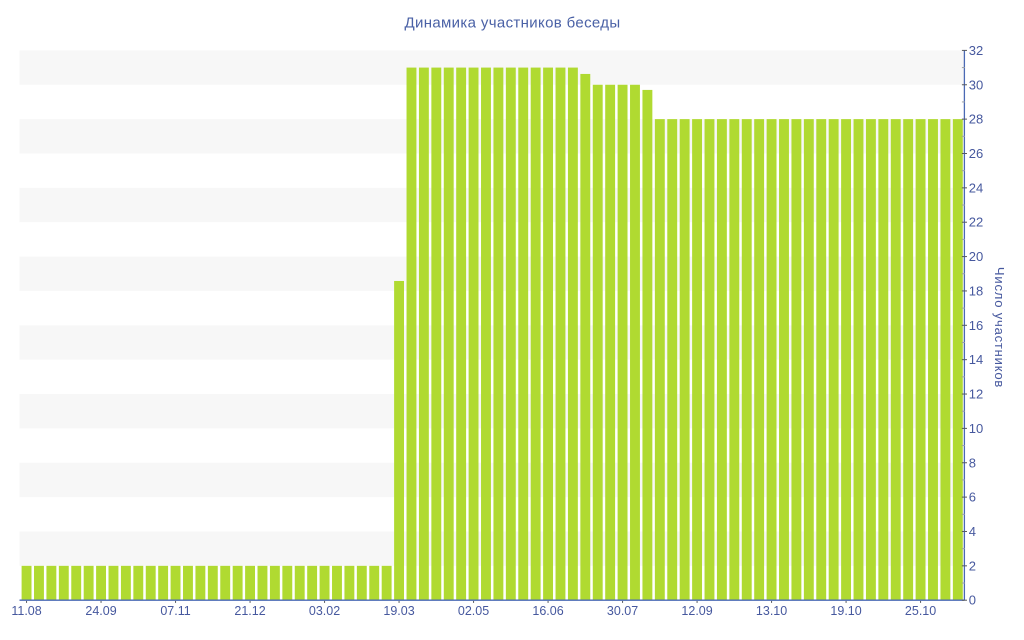 The height and width of the screenshot is (640, 1024). What do you see at coordinates (175, 611) in the screenshot?
I see `svg-text: 07.11` at bounding box center [175, 611].